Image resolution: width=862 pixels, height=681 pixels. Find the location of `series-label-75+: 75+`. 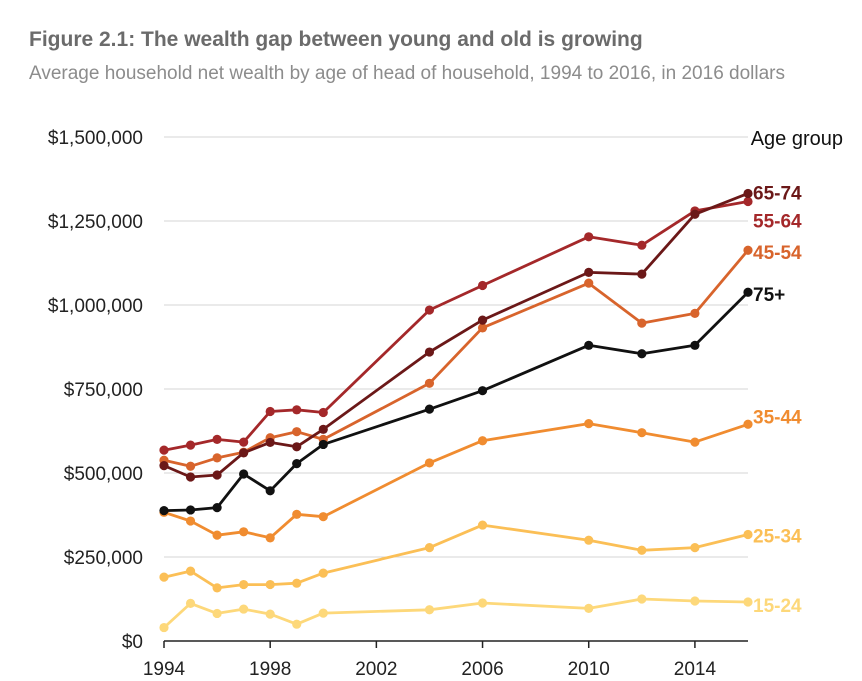

series-label-75+: 75+ is located at coordinates (769, 295).